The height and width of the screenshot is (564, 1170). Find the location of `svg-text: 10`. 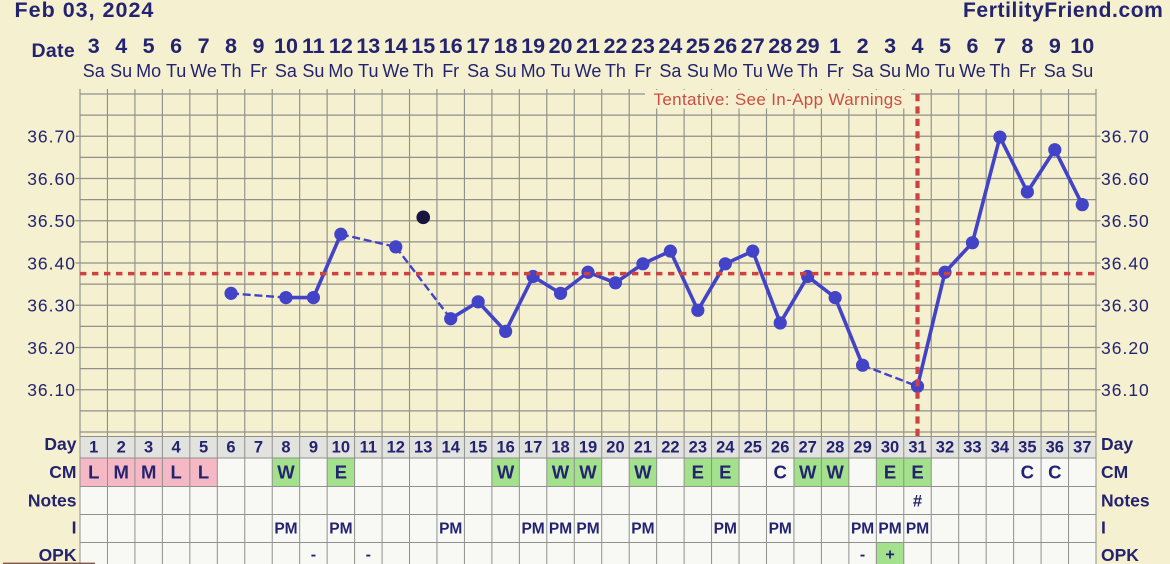

svg-text: 10 is located at coordinates (1082, 46).